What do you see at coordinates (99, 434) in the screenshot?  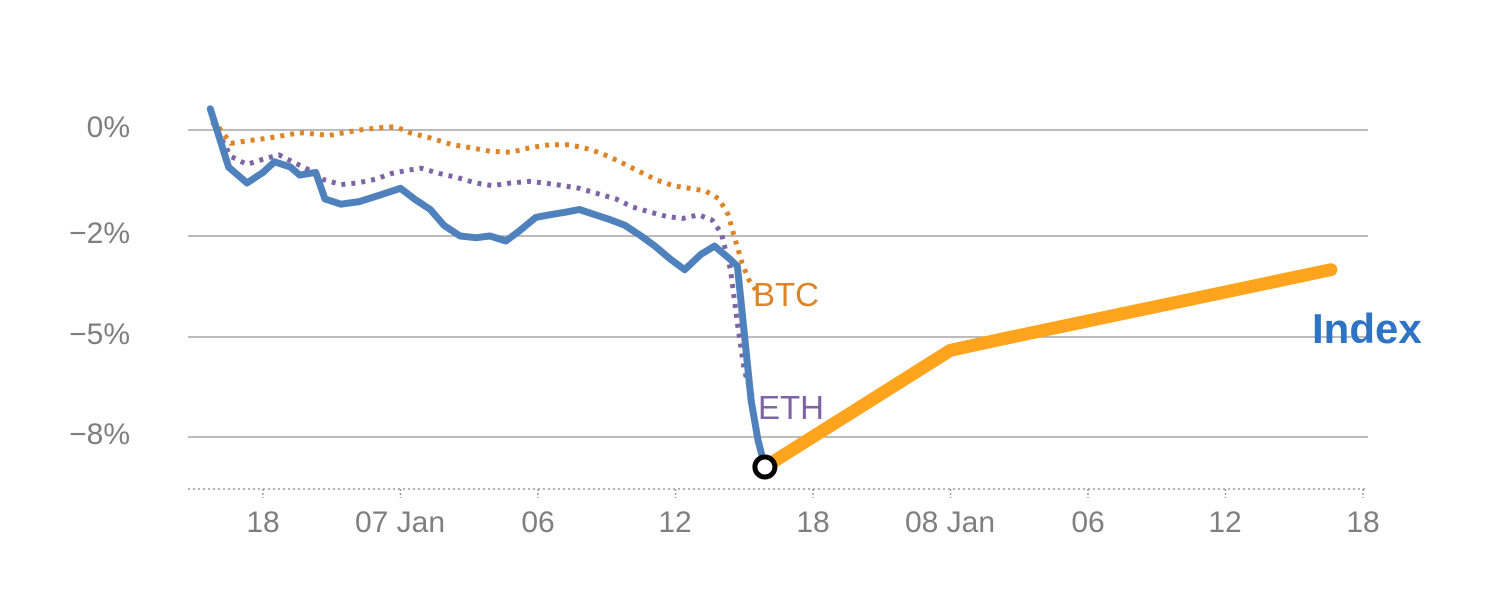 I see `y-tick-label: −8%` at bounding box center [99, 434].